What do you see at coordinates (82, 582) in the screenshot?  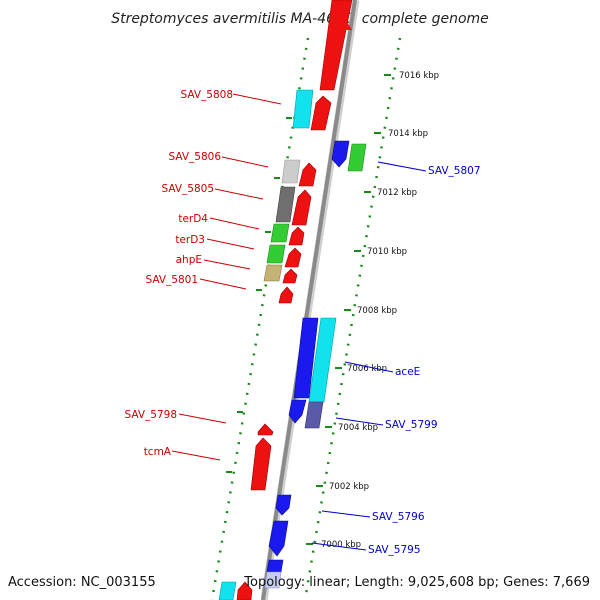 I see `accession-text: Accession: NC_003155` at bounding box center [82, 582].